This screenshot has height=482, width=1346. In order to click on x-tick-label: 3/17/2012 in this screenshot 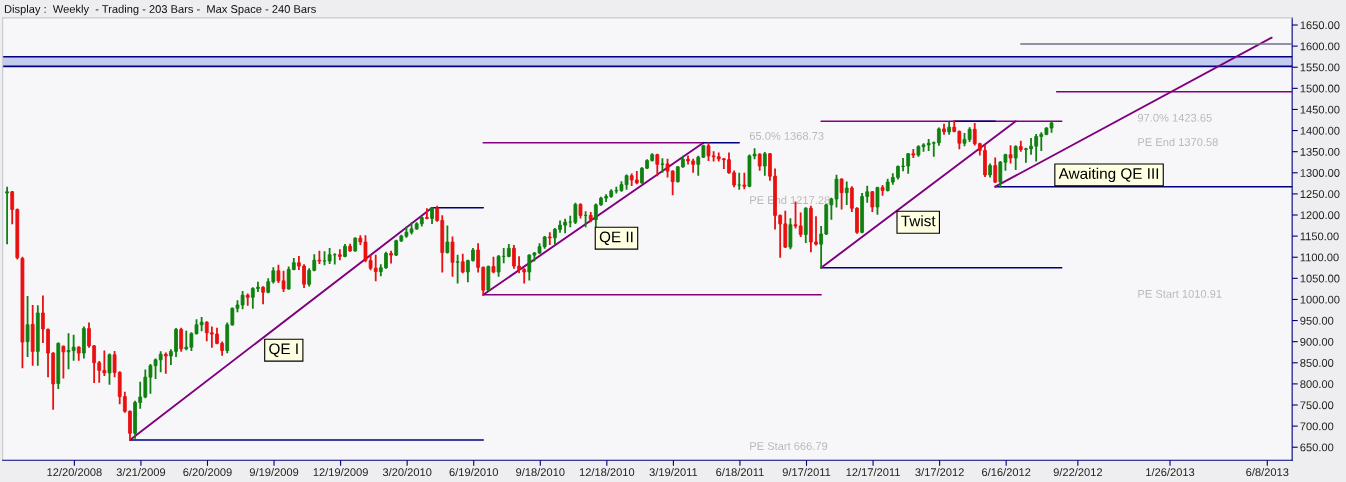, I will do `click(939, 472)`.